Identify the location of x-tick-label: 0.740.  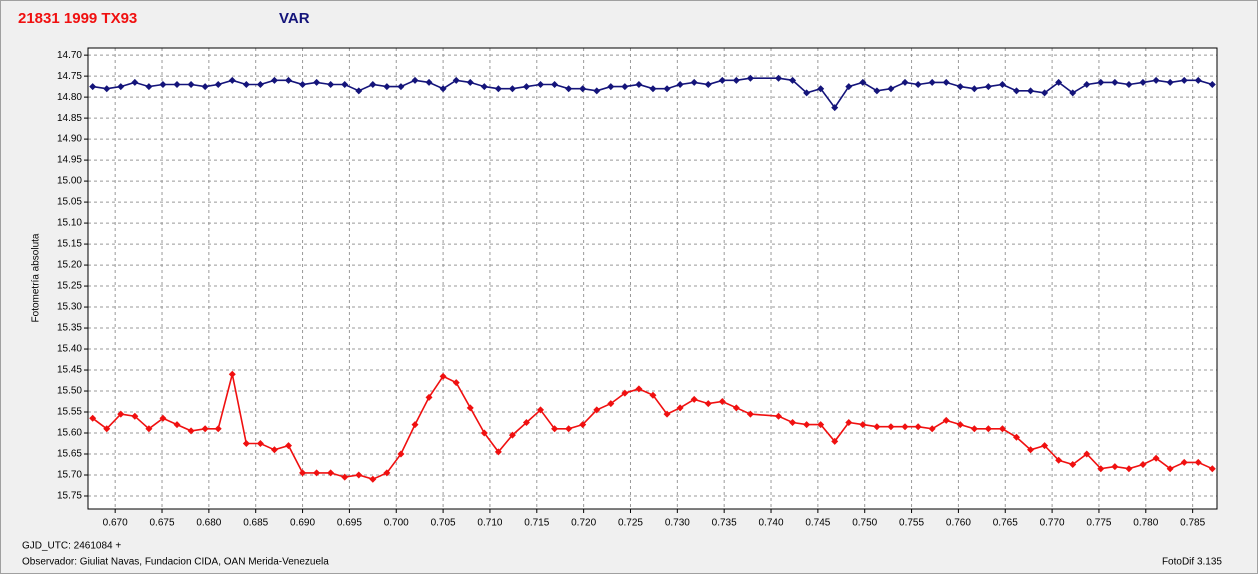
(771, 523).